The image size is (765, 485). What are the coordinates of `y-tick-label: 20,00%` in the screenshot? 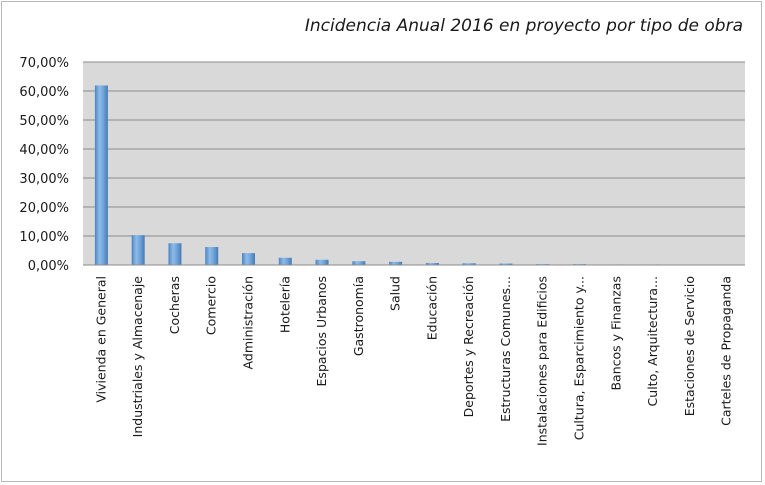 It's located at (44, 208).